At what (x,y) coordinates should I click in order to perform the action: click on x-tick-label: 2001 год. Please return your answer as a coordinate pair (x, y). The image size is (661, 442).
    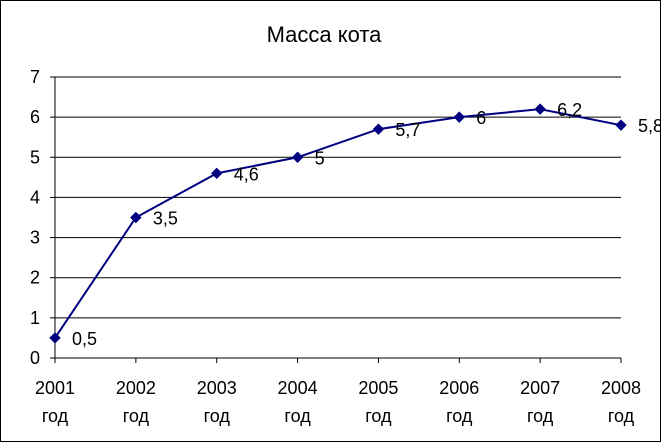
    Looking at the image, I should click on (55, 402).